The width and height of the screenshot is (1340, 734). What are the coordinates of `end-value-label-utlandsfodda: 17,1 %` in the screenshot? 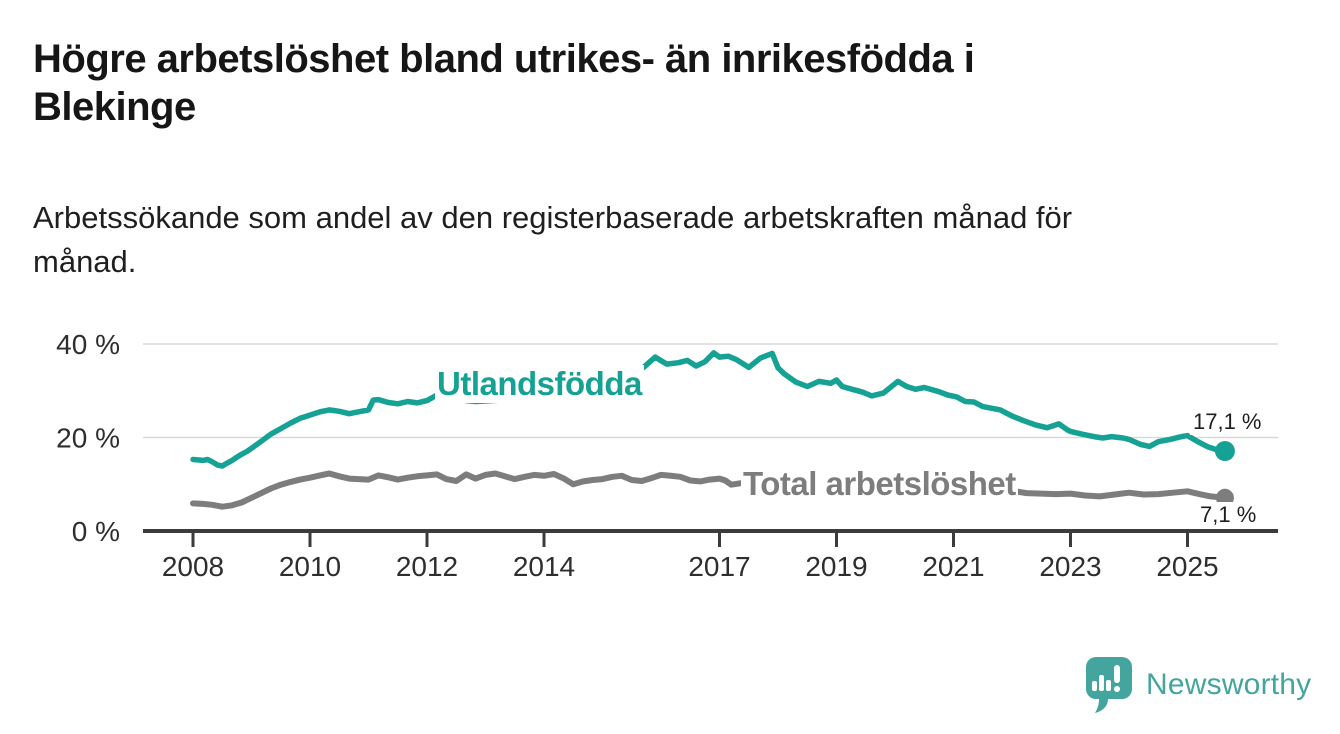 It's located at (1227, 422).